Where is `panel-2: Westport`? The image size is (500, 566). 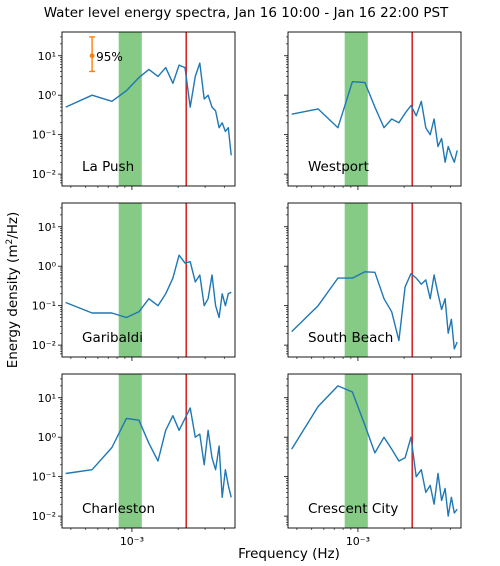
panel-2: Westport is located at coordinates (373, 110).